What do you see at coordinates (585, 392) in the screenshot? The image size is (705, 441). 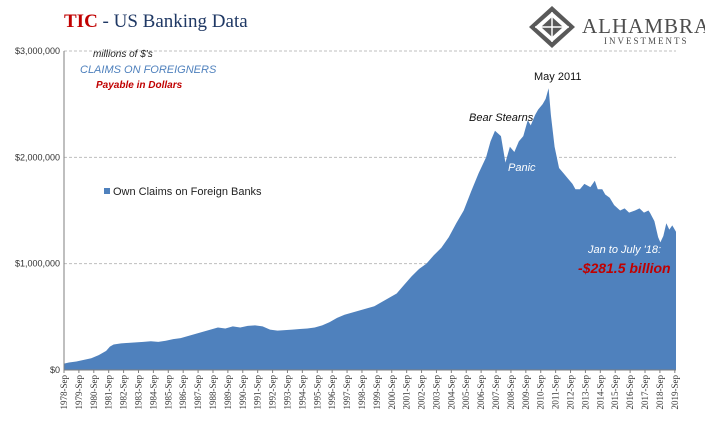 I see `x-tick-label: 2013-Sep` at bounding box center [585, 392].